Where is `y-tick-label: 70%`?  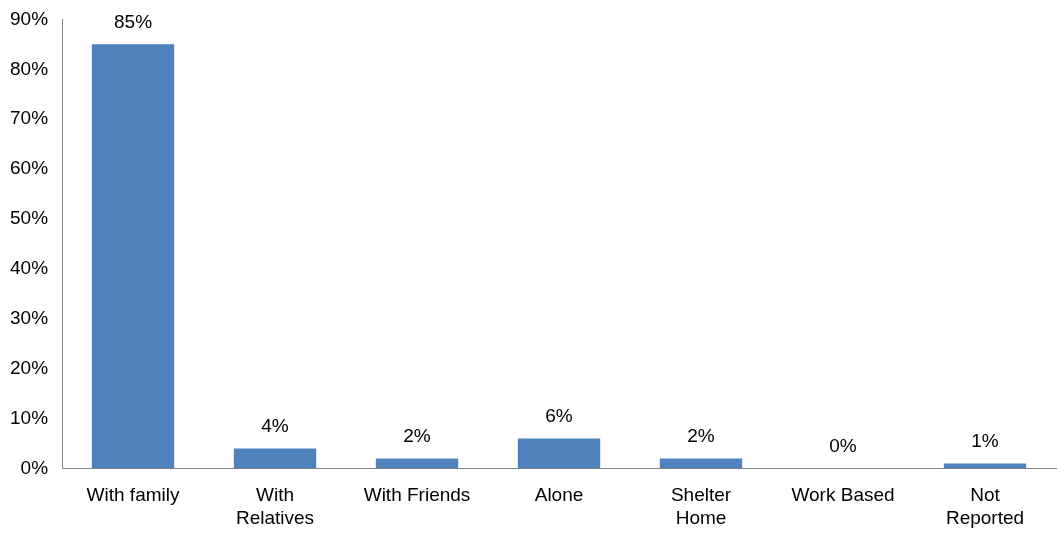
y-tick-label: 70% is located at coordinates (29, 118).